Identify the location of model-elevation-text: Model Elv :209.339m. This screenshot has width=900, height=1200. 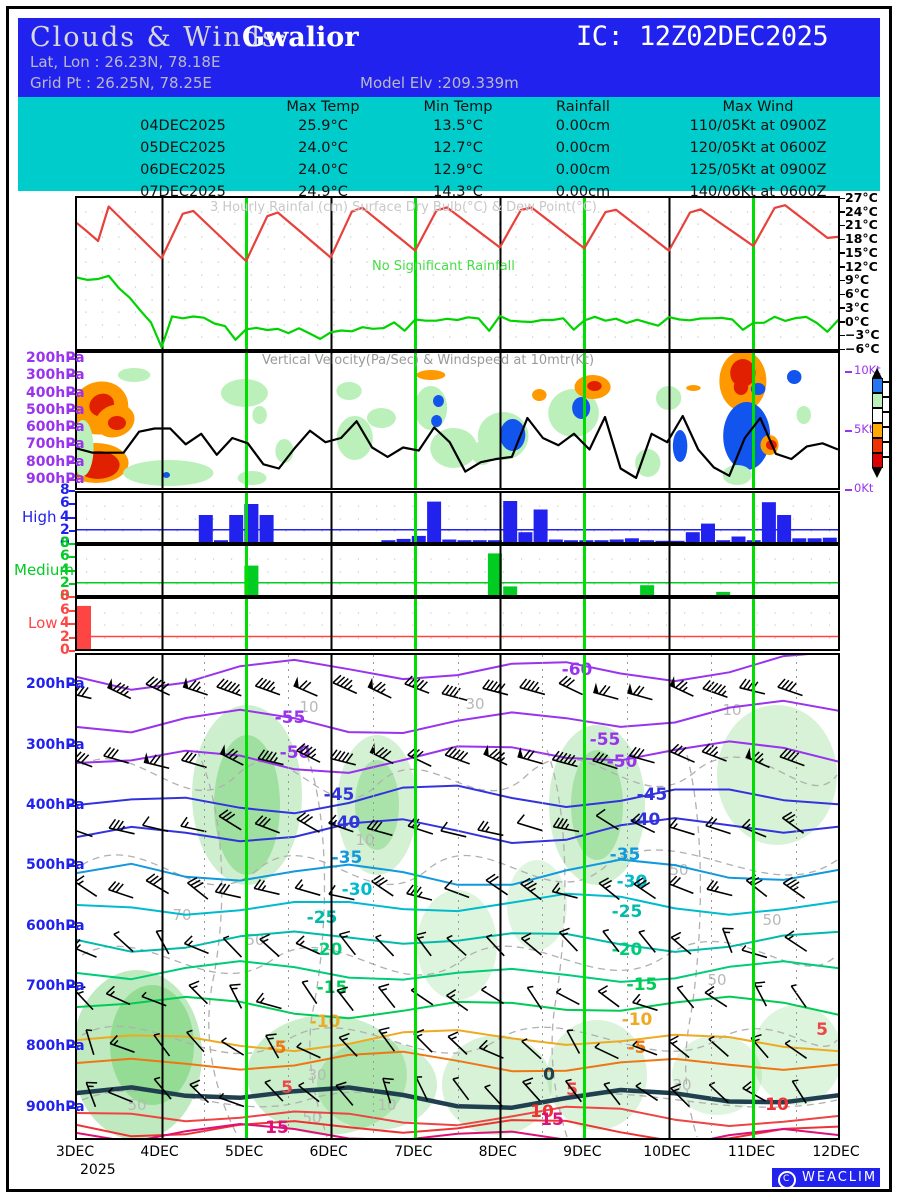
(439, 83).